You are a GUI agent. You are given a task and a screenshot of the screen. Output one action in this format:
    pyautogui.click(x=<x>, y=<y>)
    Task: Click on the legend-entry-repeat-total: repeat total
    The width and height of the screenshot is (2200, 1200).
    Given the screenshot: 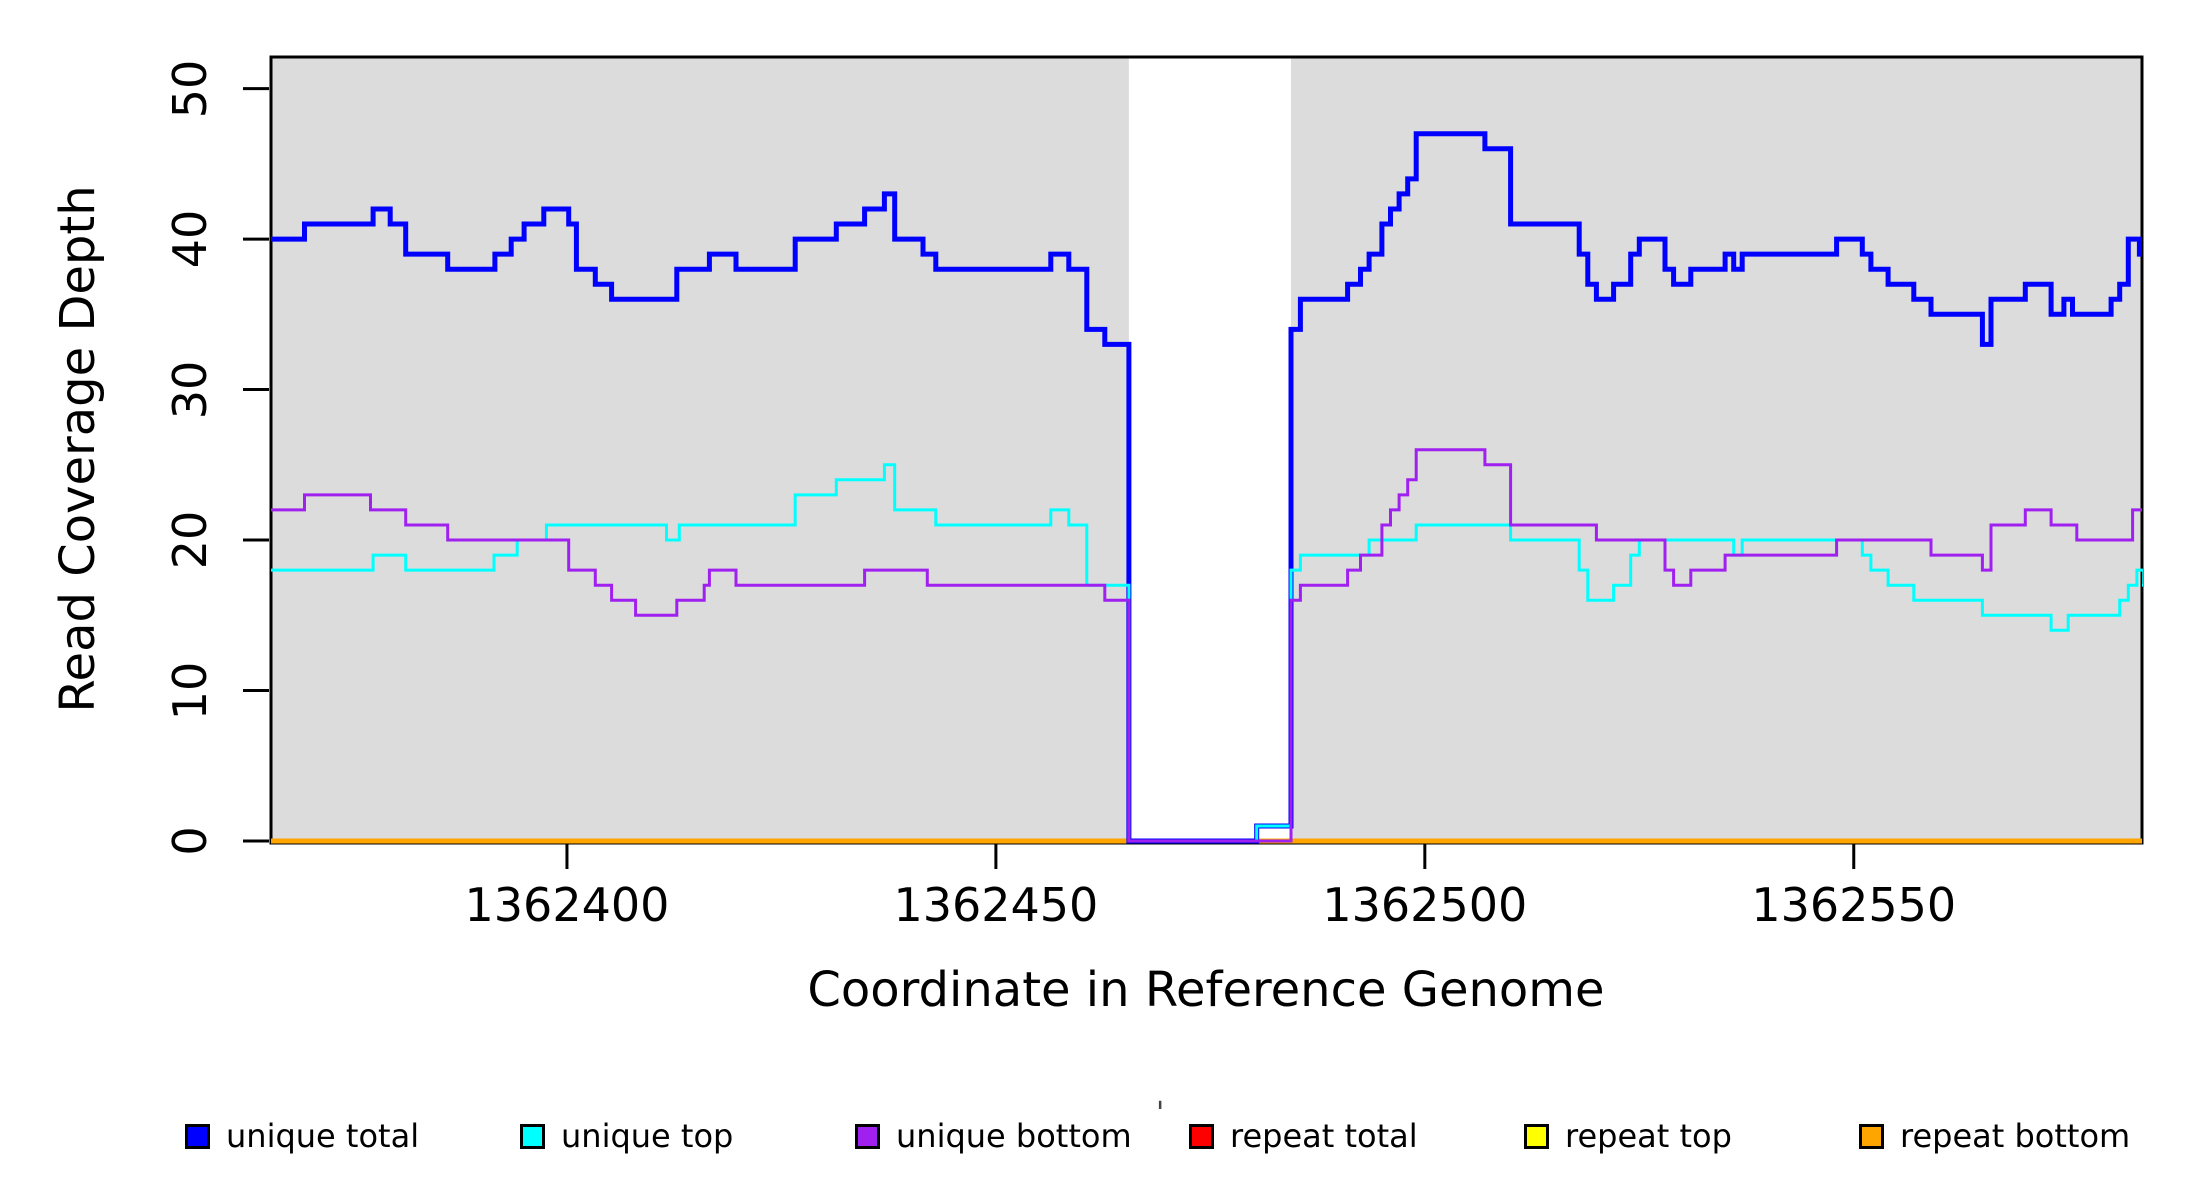 What is the action you would take?
    pyautogui.click(x=1303, y=1136)
    